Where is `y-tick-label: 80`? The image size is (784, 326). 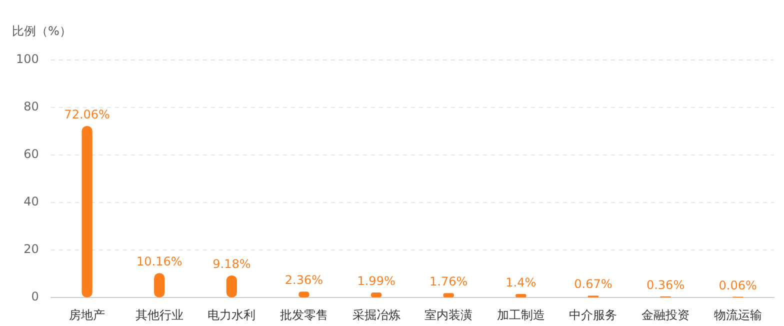 y-tick-label: 80 is located at coordinates (31, 107).